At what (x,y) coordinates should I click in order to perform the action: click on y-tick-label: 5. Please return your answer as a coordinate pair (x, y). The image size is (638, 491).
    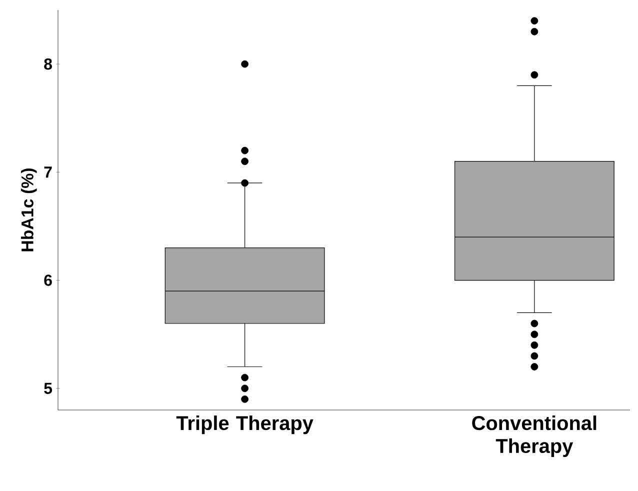
    Looking at the image, I should click on (48, 388).